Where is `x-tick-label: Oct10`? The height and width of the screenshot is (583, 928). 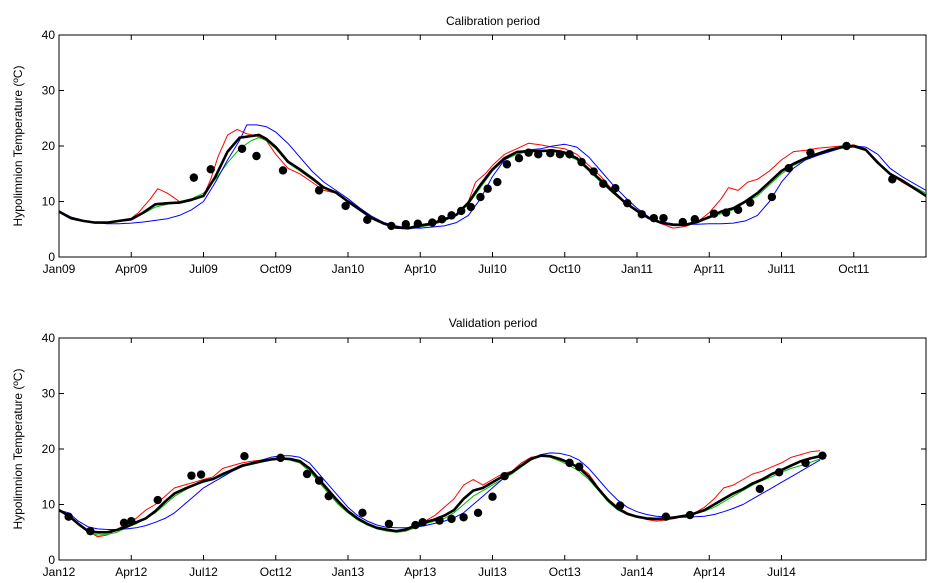 x-tick-label: Oct10 is located at coordinates (565, 269).